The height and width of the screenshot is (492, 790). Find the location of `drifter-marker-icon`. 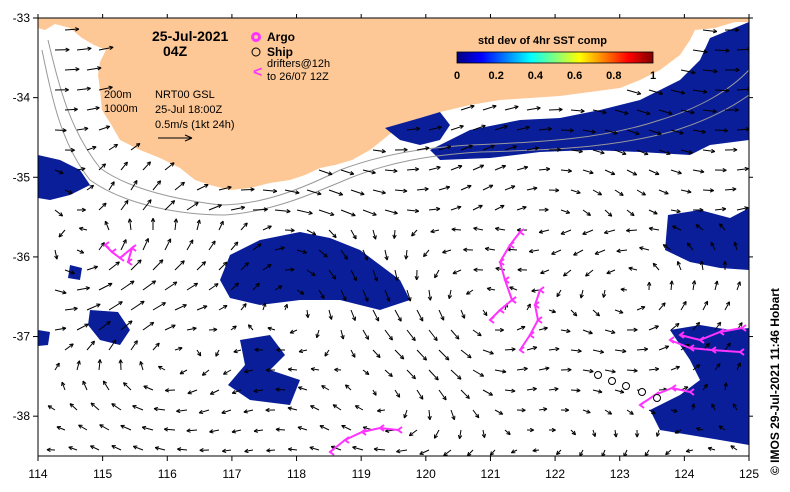

drifter-marker-icon is located at coordinates (541, 290).